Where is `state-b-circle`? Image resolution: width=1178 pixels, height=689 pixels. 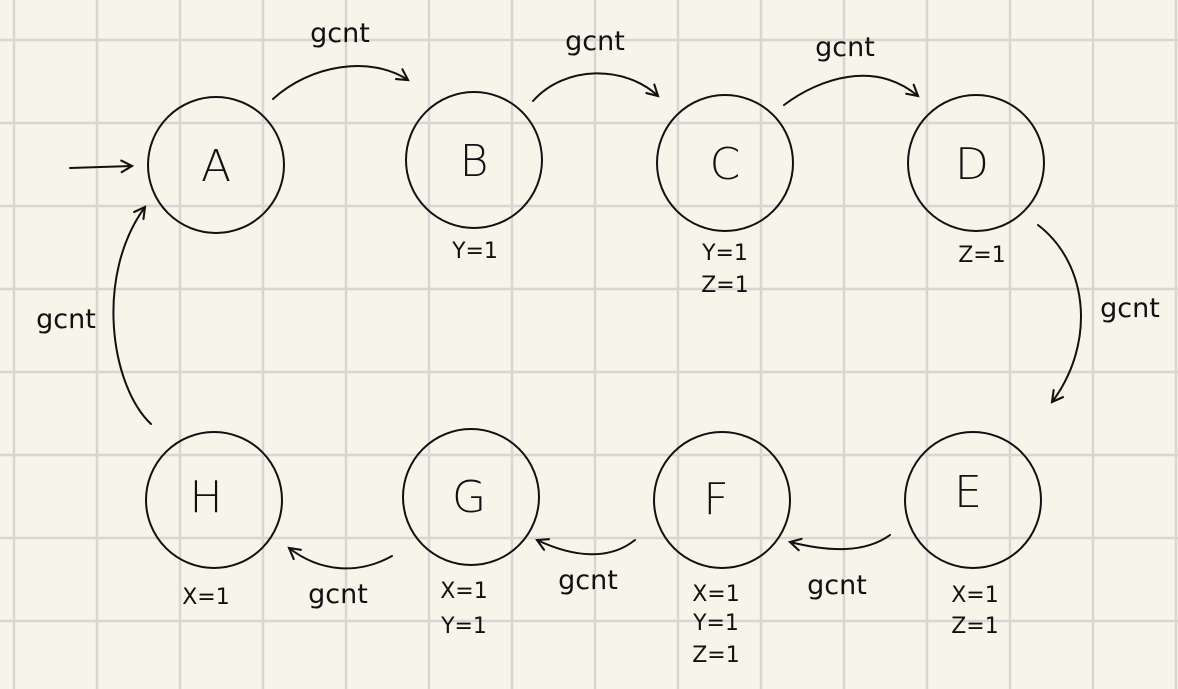
state-b-circle is located at coordinates (474, 160).